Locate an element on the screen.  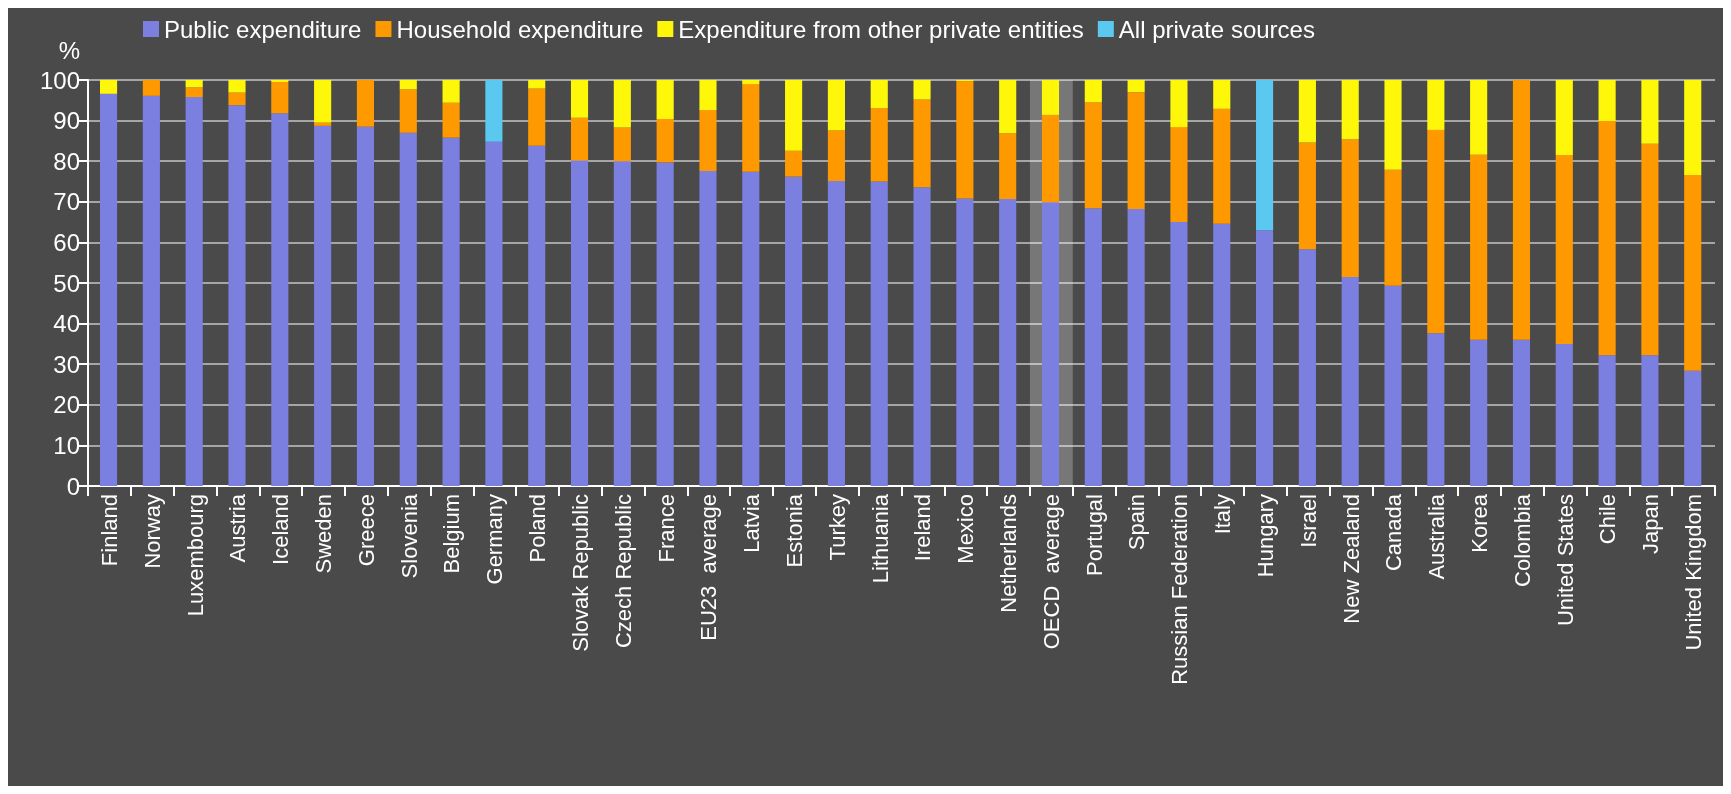
x-tick-label: Poland is located at coordinates (538, 528).